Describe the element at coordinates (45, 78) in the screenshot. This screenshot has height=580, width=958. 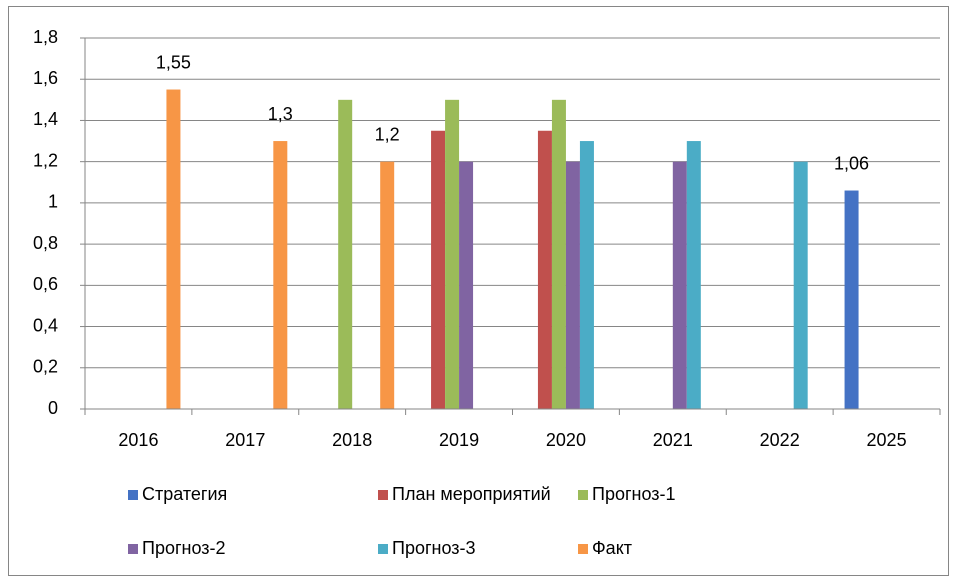
I see `y-tick-label: 1,6` at that location.